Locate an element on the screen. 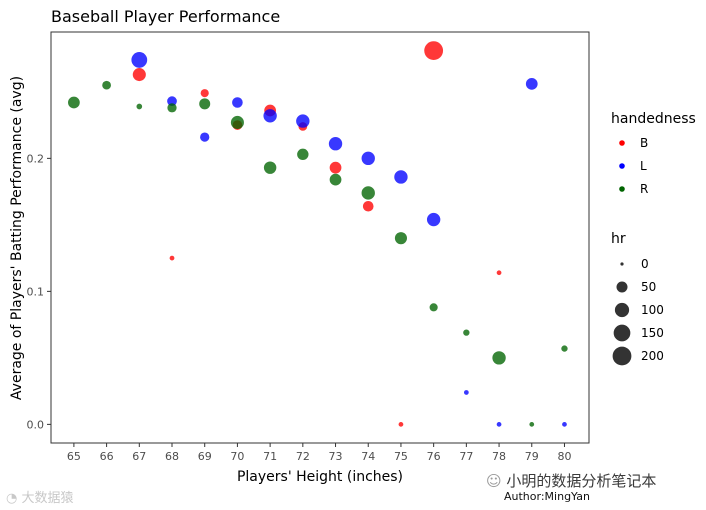  y-tick-label: 0.1 is located at coordinates (36, 291).